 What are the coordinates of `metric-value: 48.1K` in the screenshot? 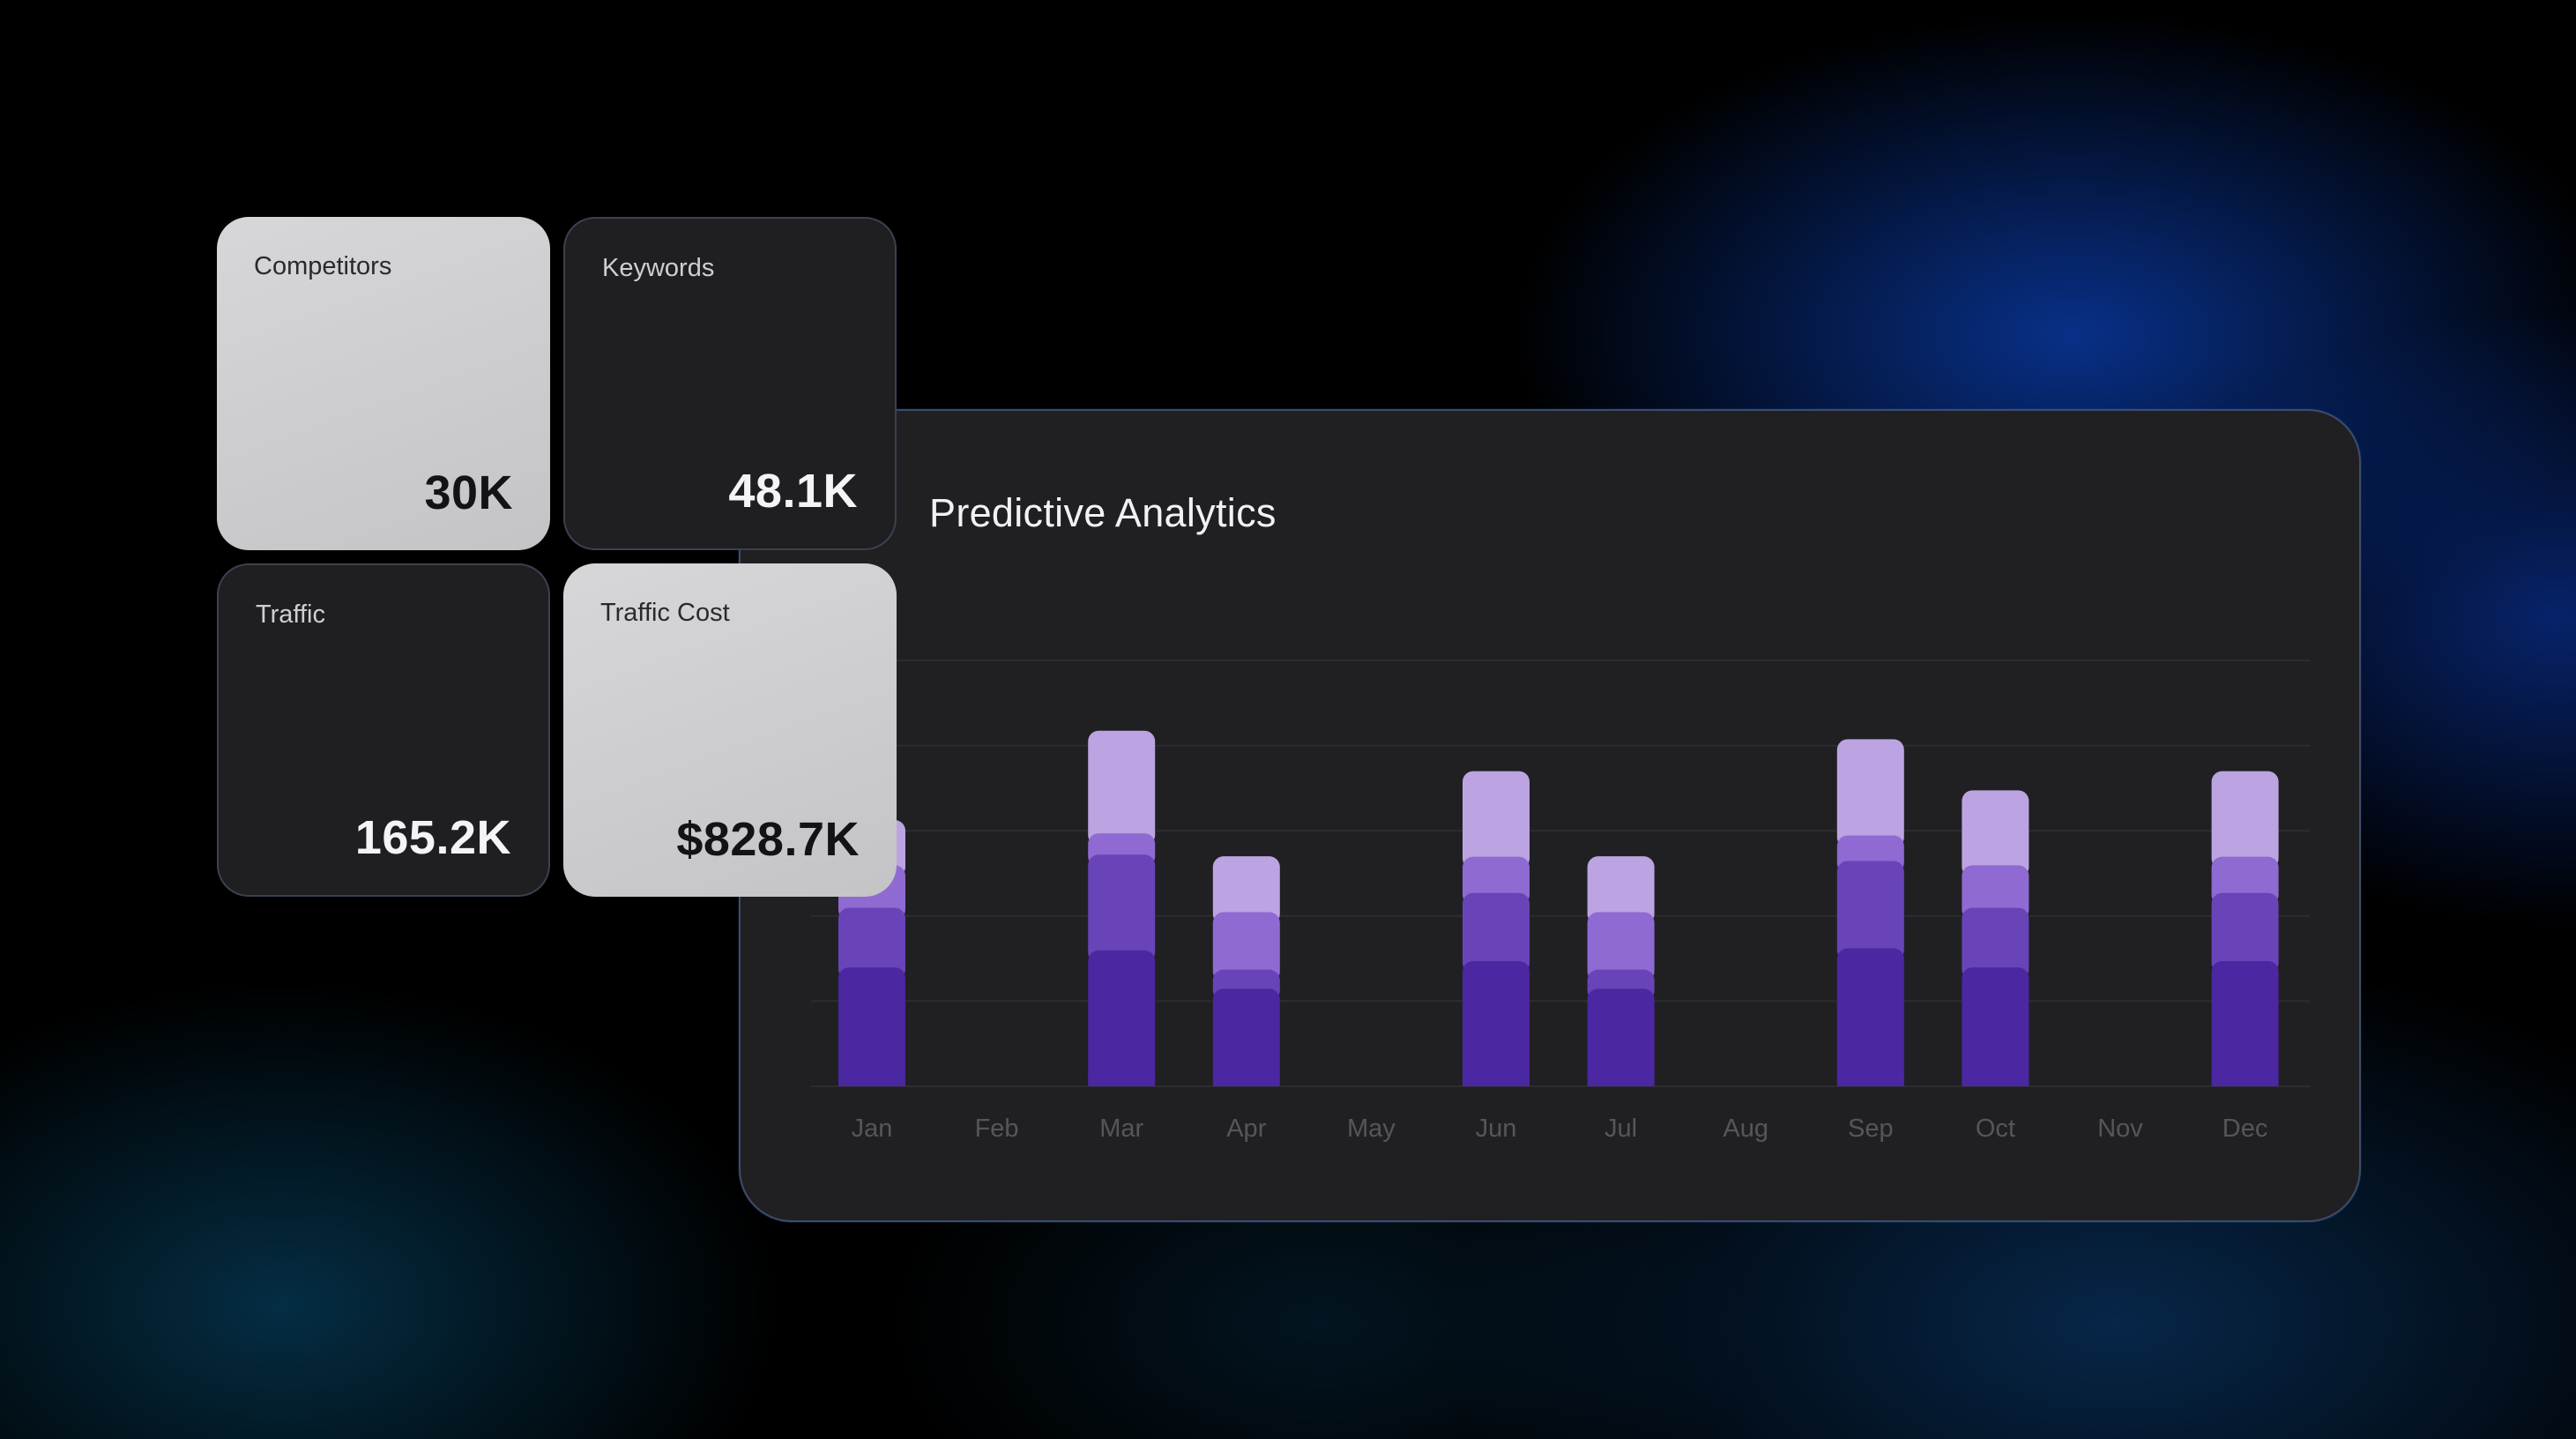 It's located at (793, 491).